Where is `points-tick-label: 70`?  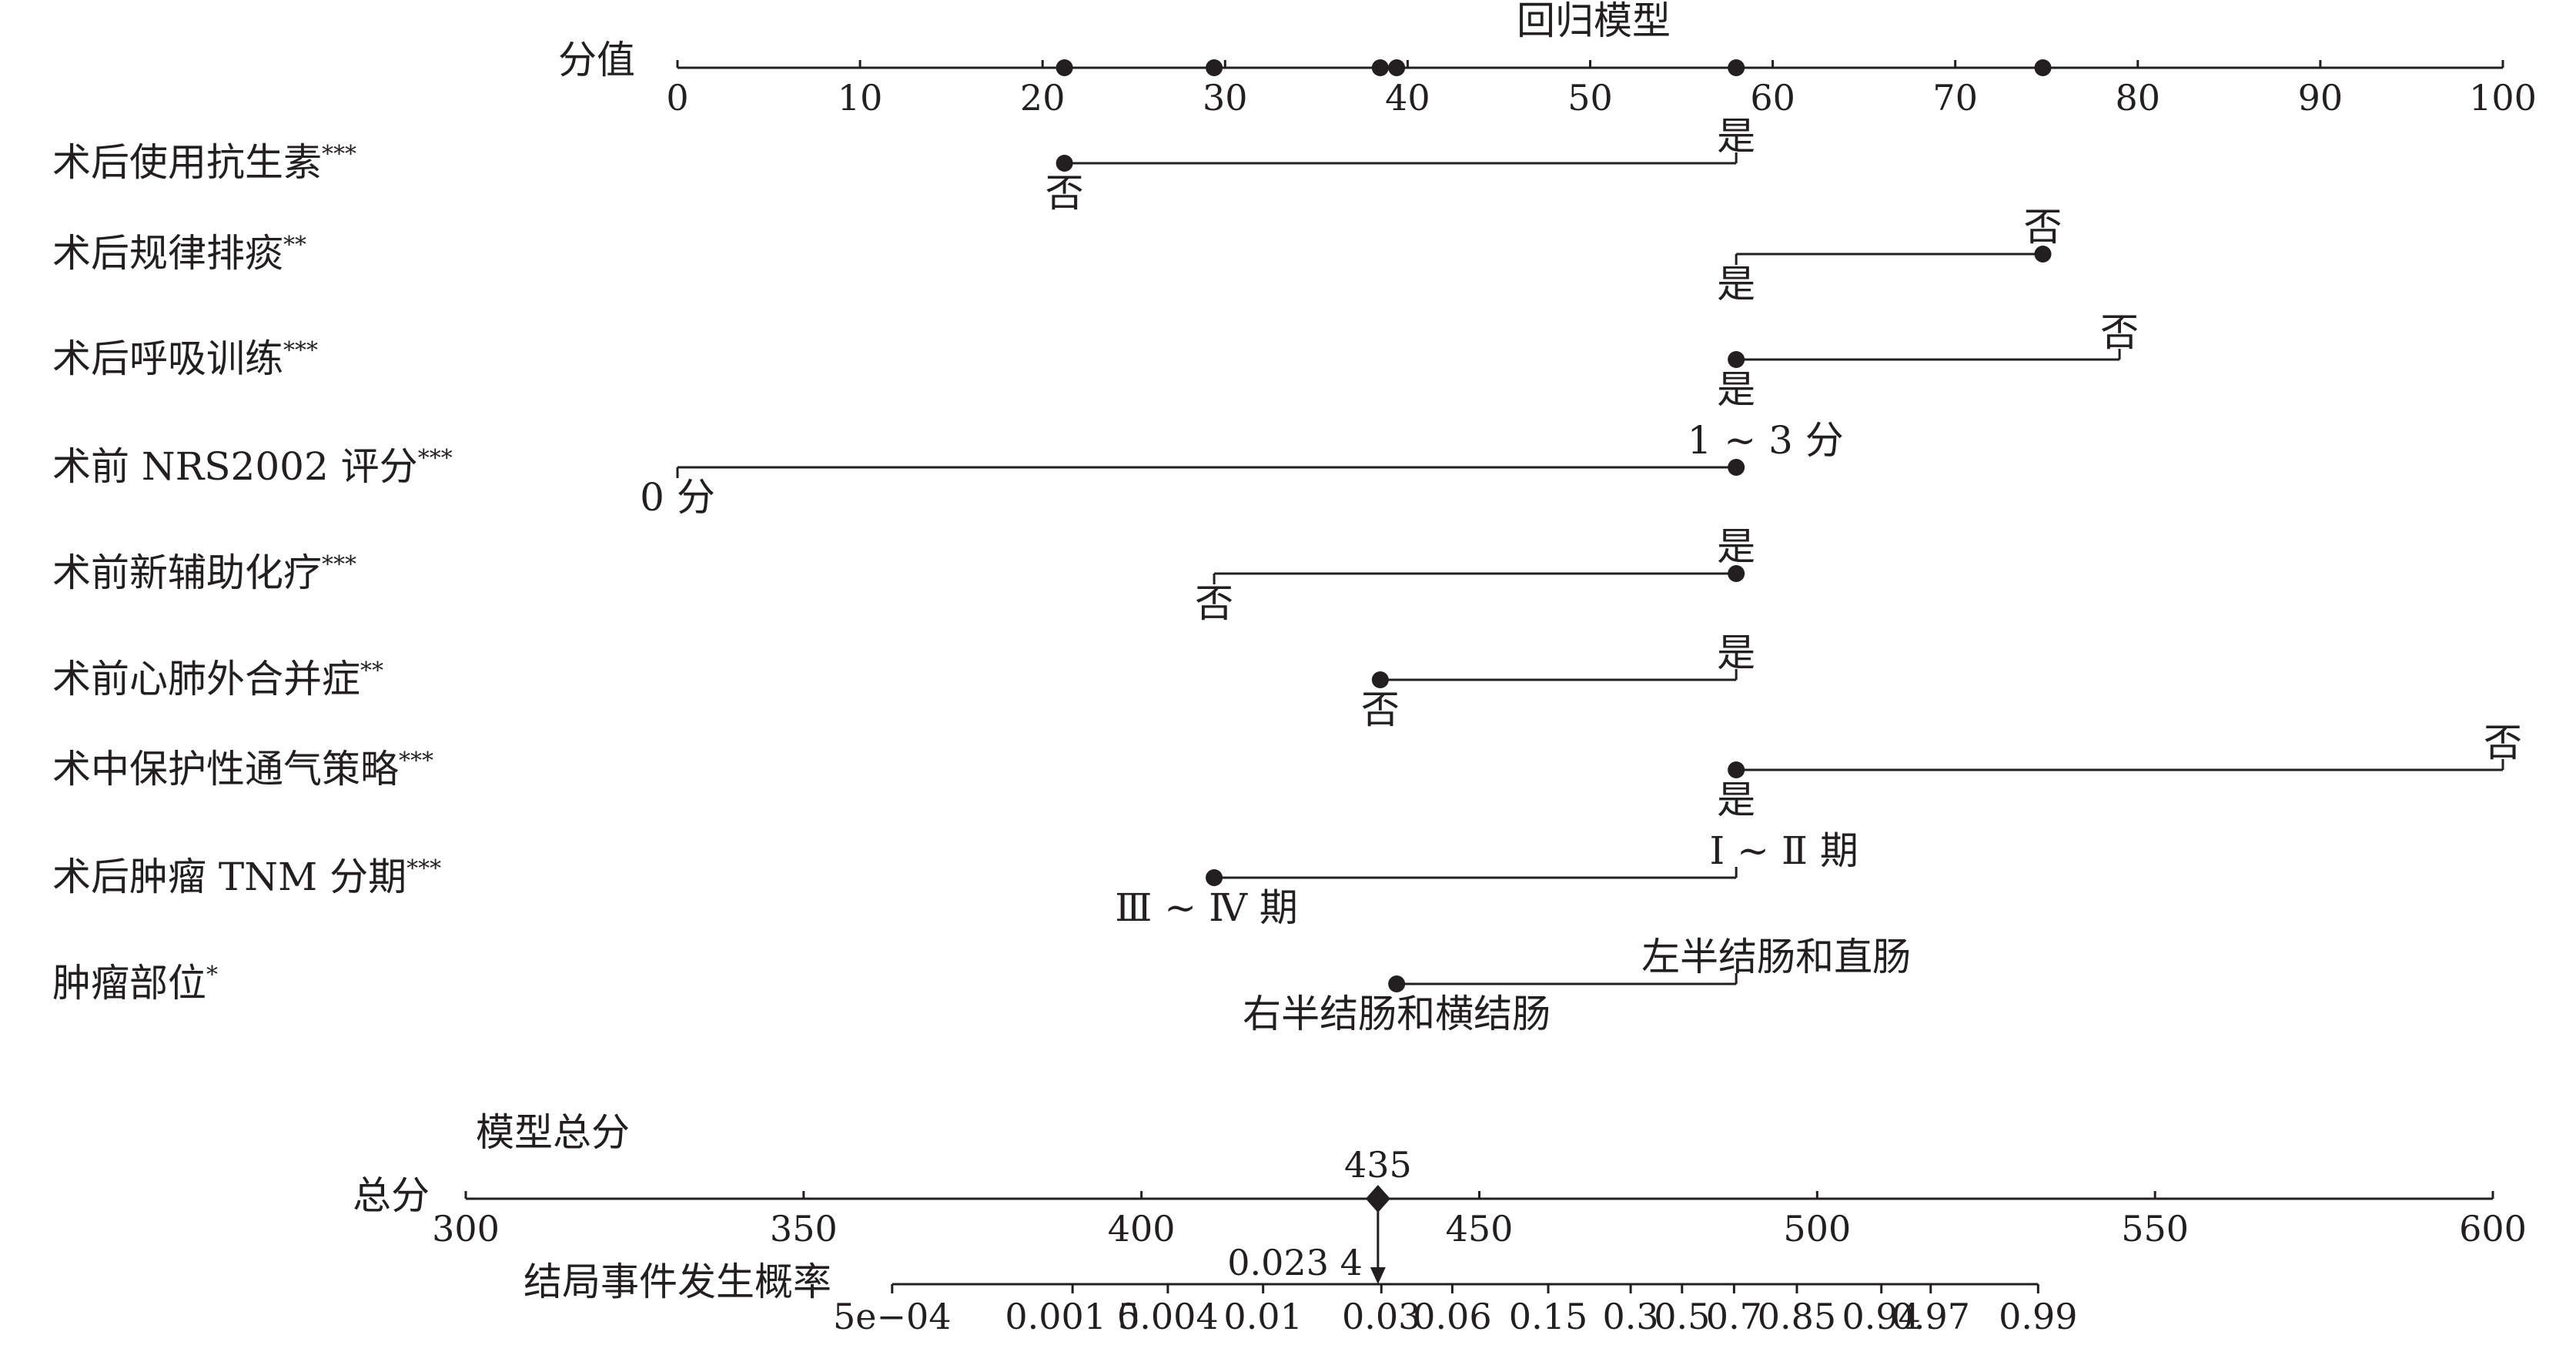
points-tick-label: 70 is located at coordinates (1955, 98).